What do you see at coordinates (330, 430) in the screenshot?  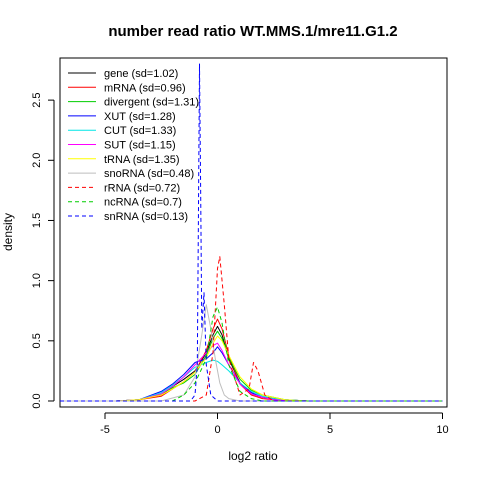 I see `x-tick-label: 5` at bounding box center [330, 430].